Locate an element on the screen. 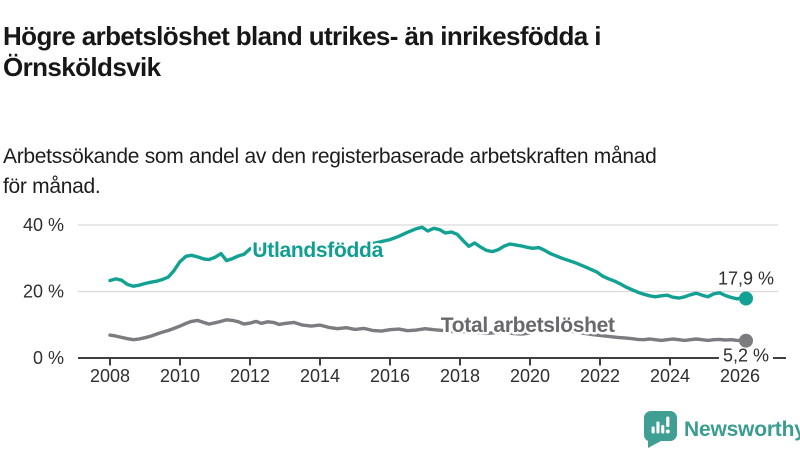  y-tick-label: 20 % is located at coordinates (43, 292).